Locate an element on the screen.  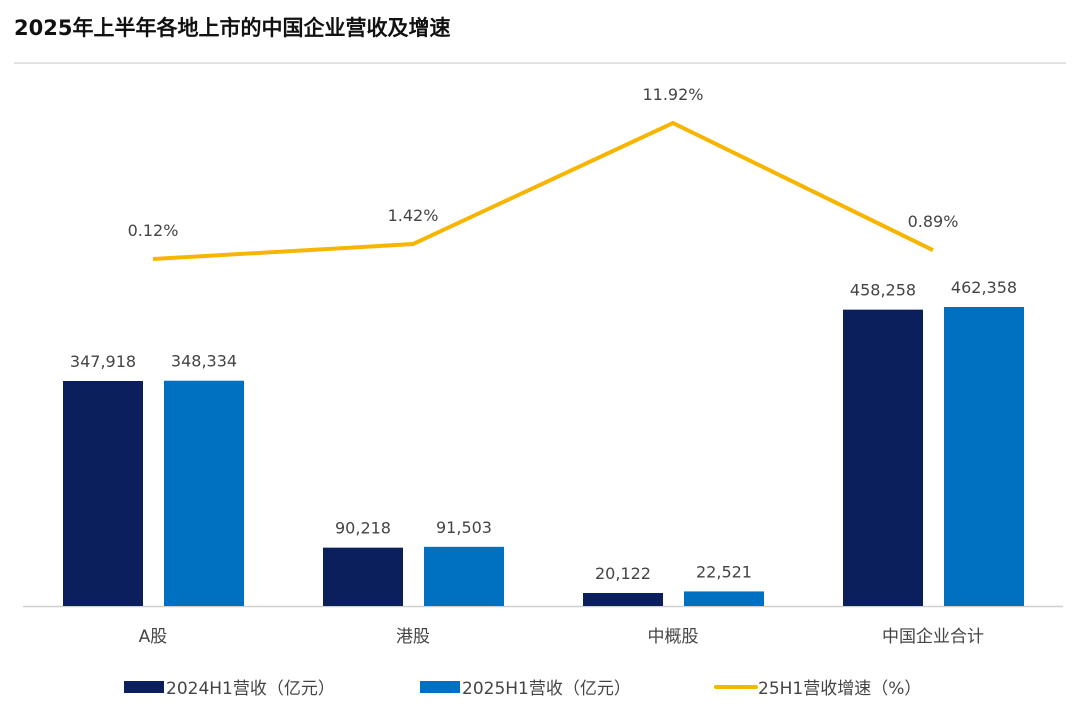
legend-label: 25H1营收增速（%） is located at coordinates (839, 689).